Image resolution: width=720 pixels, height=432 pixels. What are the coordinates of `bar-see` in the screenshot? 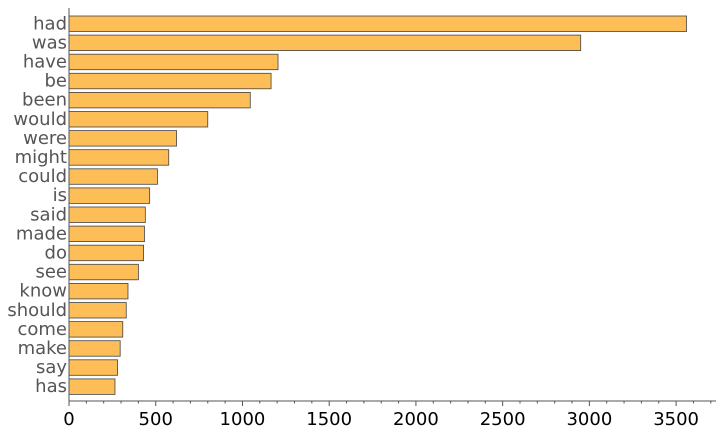 It's located at (103, 272).